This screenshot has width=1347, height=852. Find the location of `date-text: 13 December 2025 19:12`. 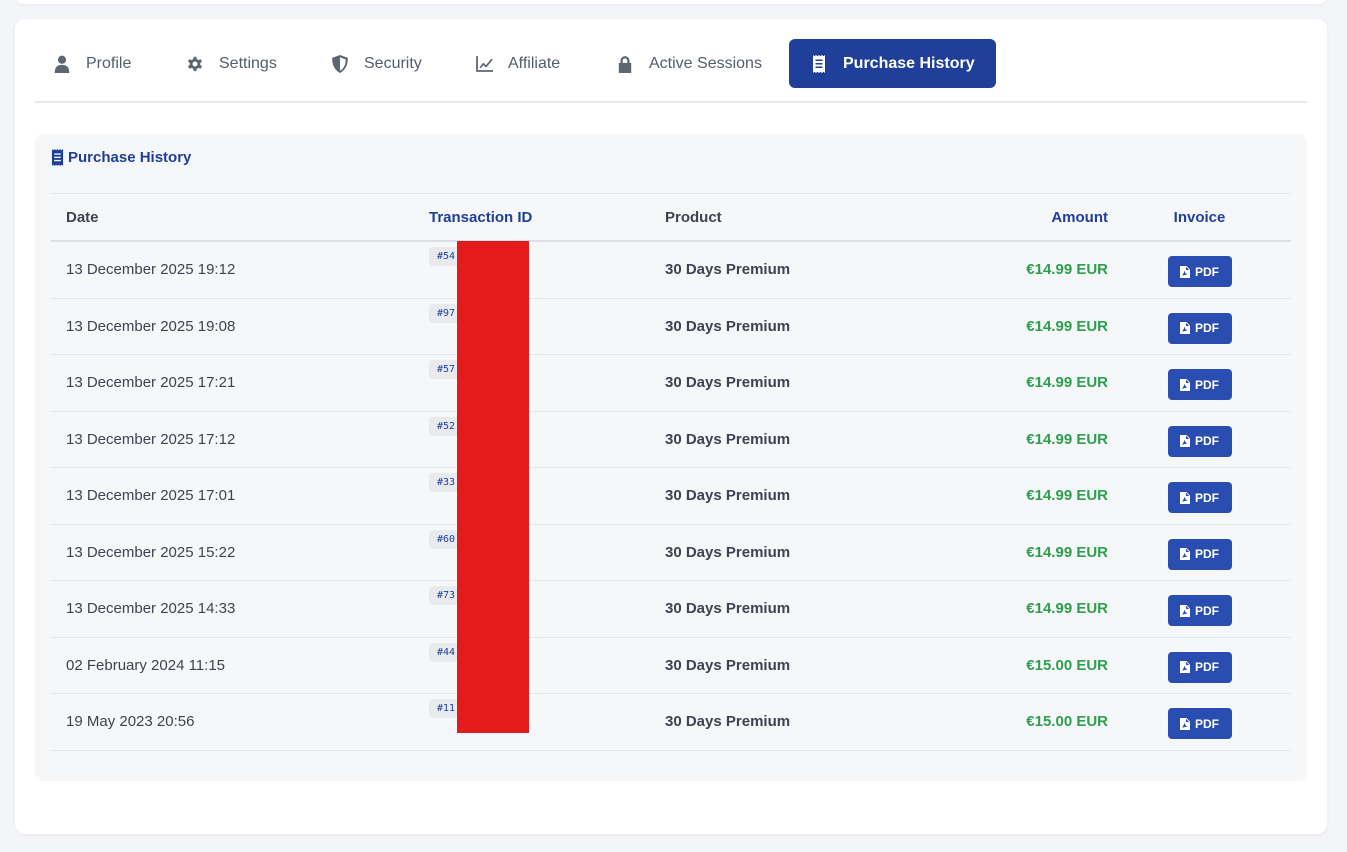

date-text: 13 December 2025 19:12 is located at coordinates (151, 270).